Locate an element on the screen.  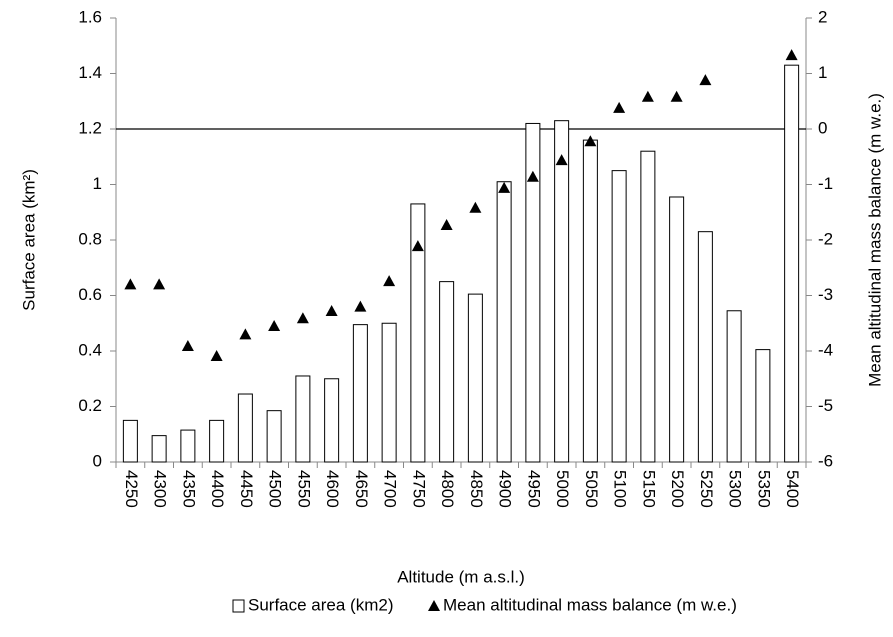
x-tick-label: 4300 is located at coordinates (160, 489).